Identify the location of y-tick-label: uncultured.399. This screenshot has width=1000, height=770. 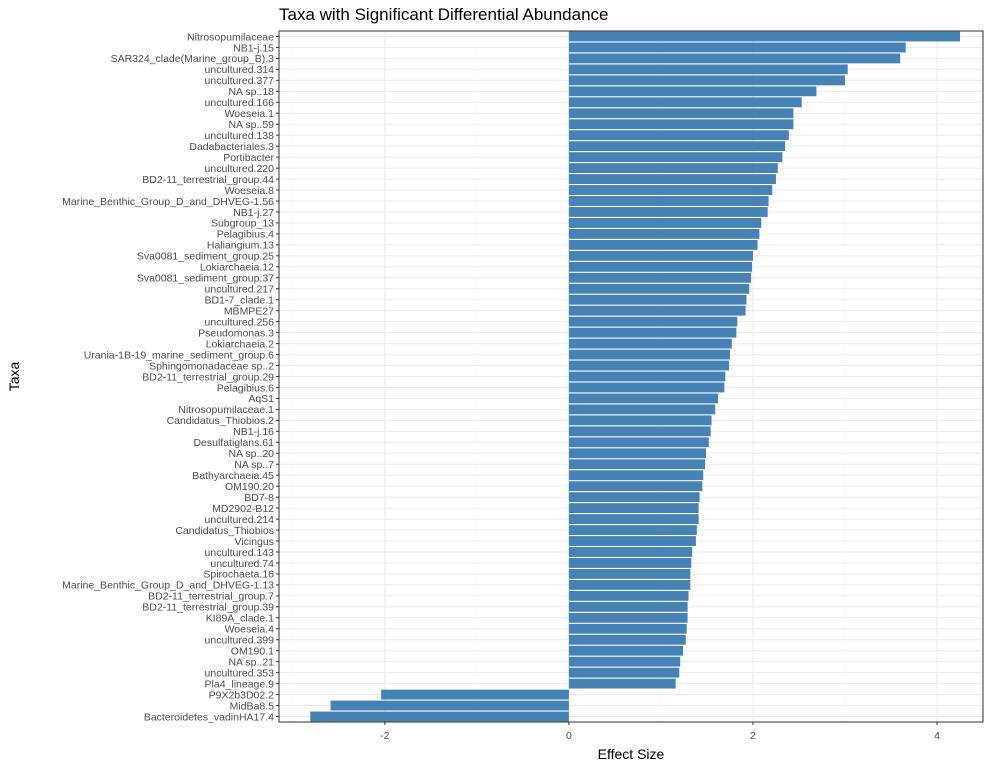
(240, 641).